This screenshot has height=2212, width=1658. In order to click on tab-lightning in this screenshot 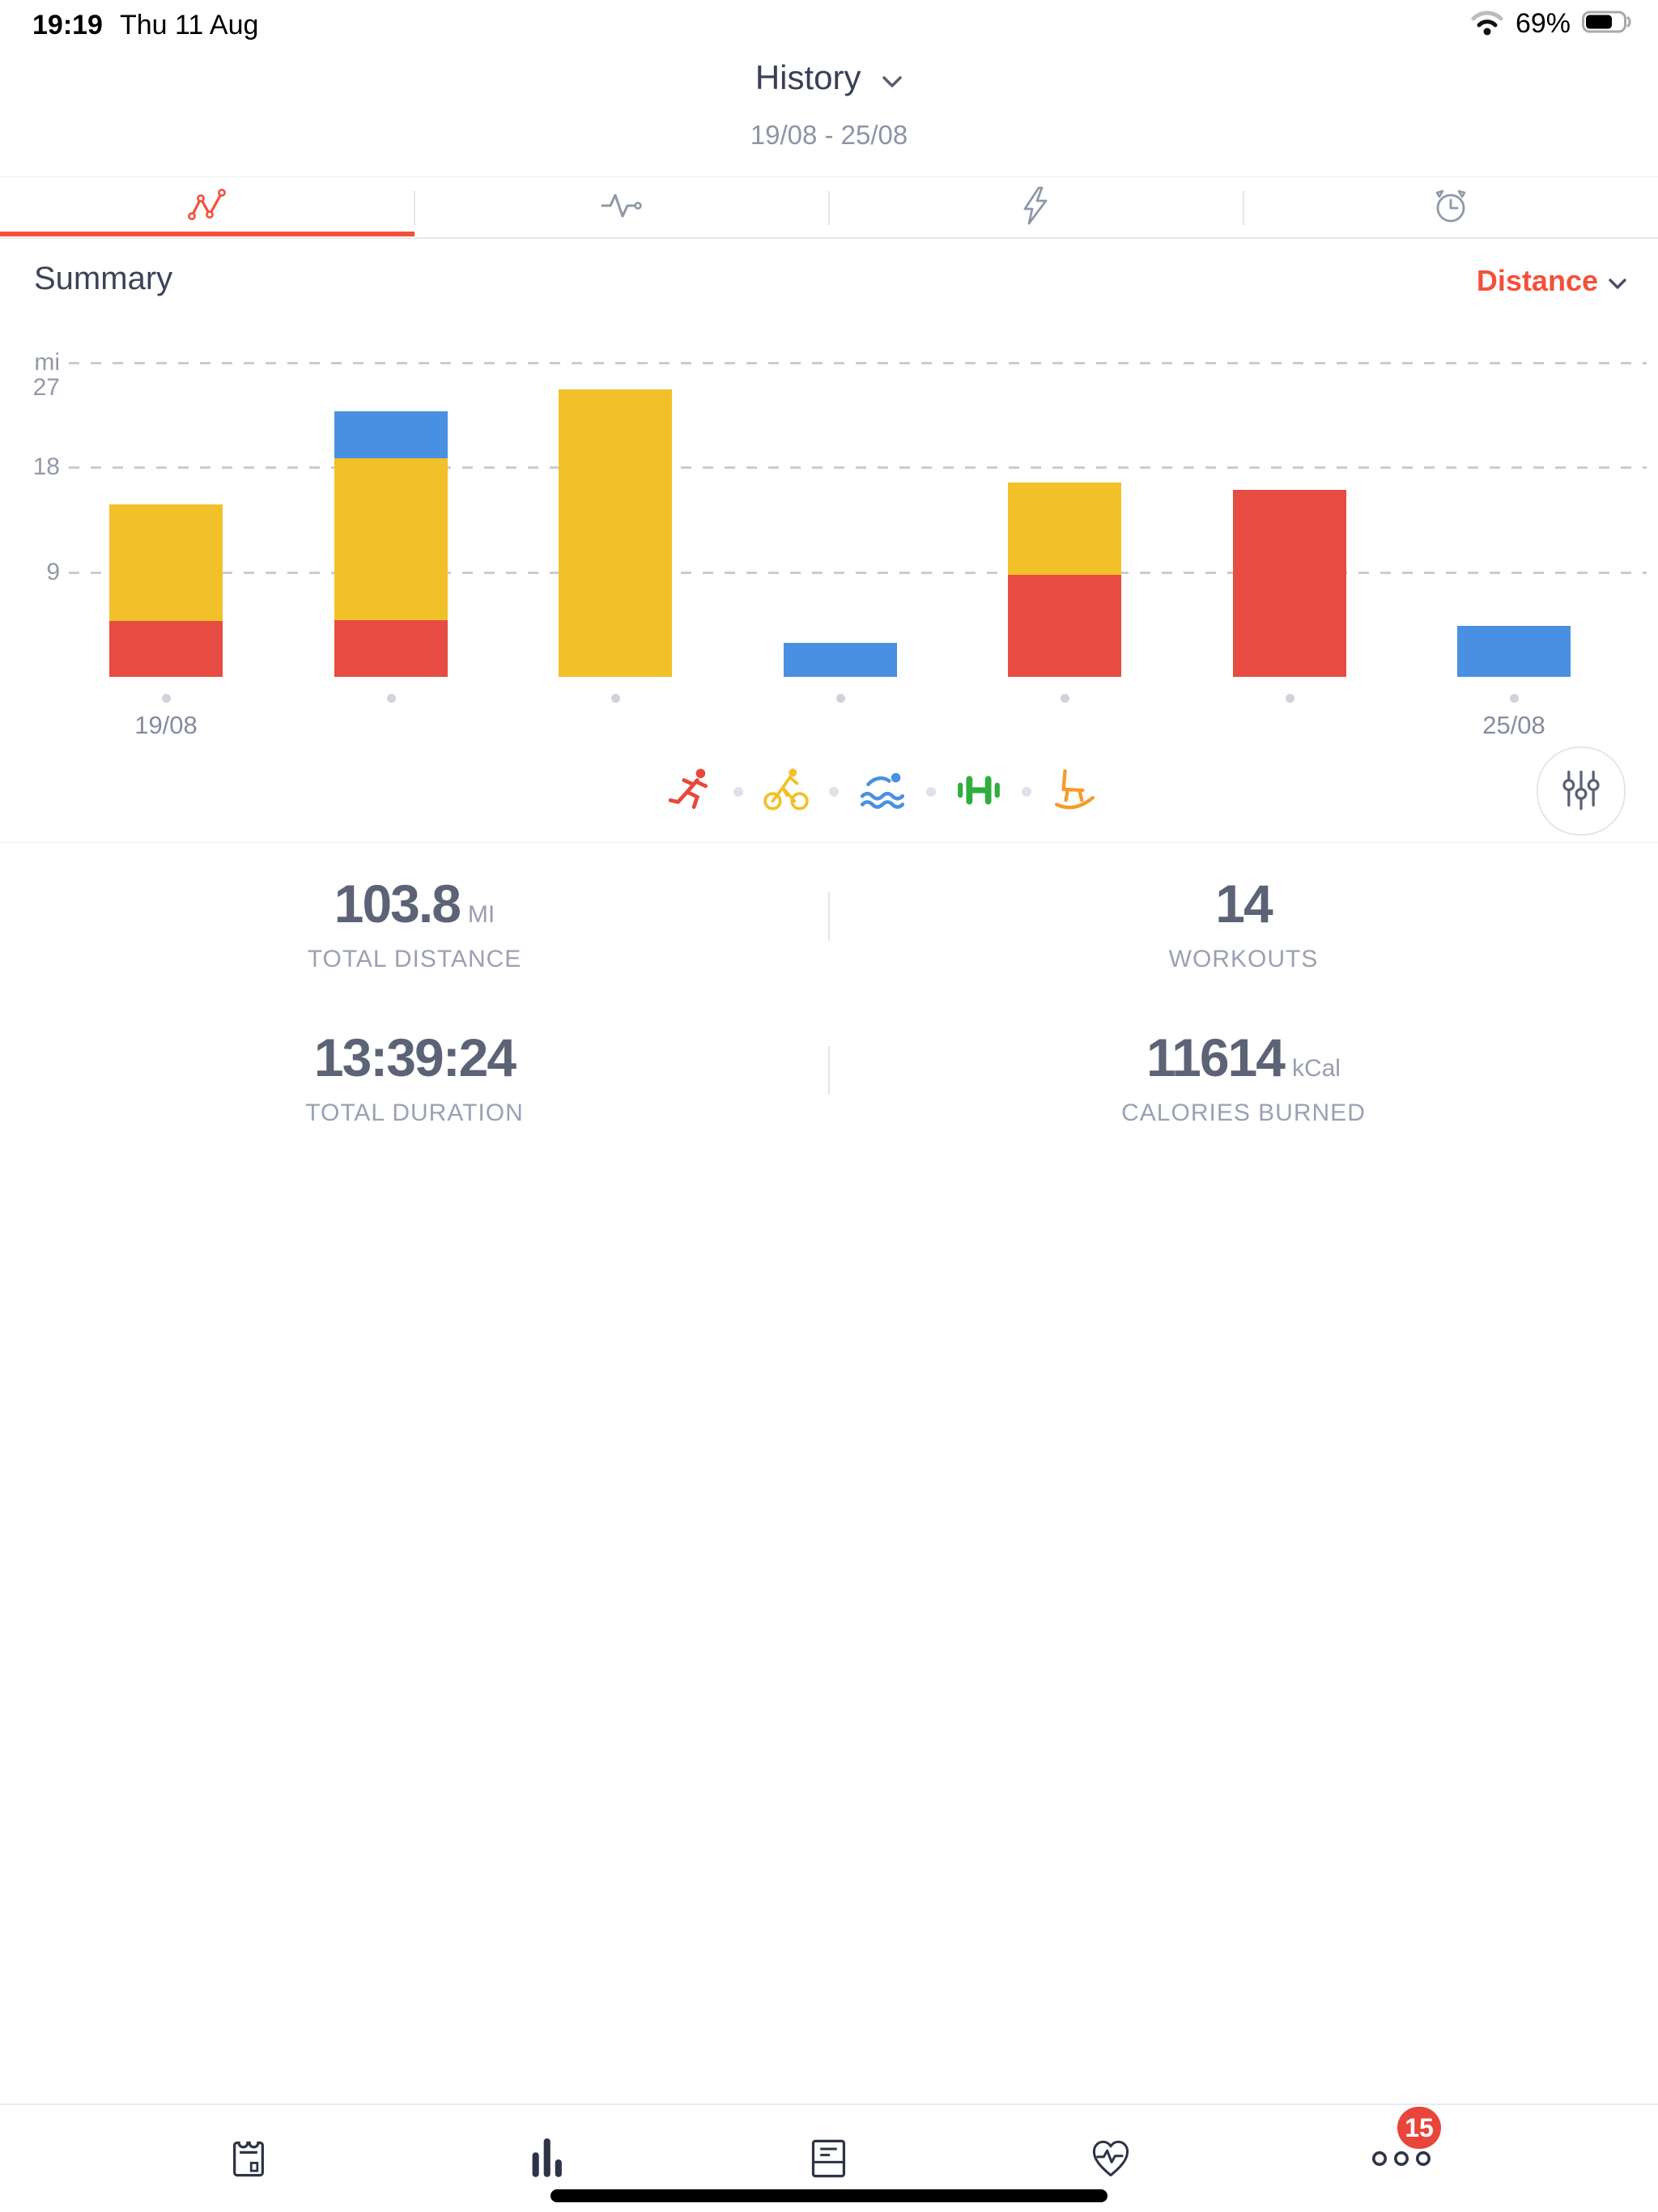, I will do `click(1036, 207)`.